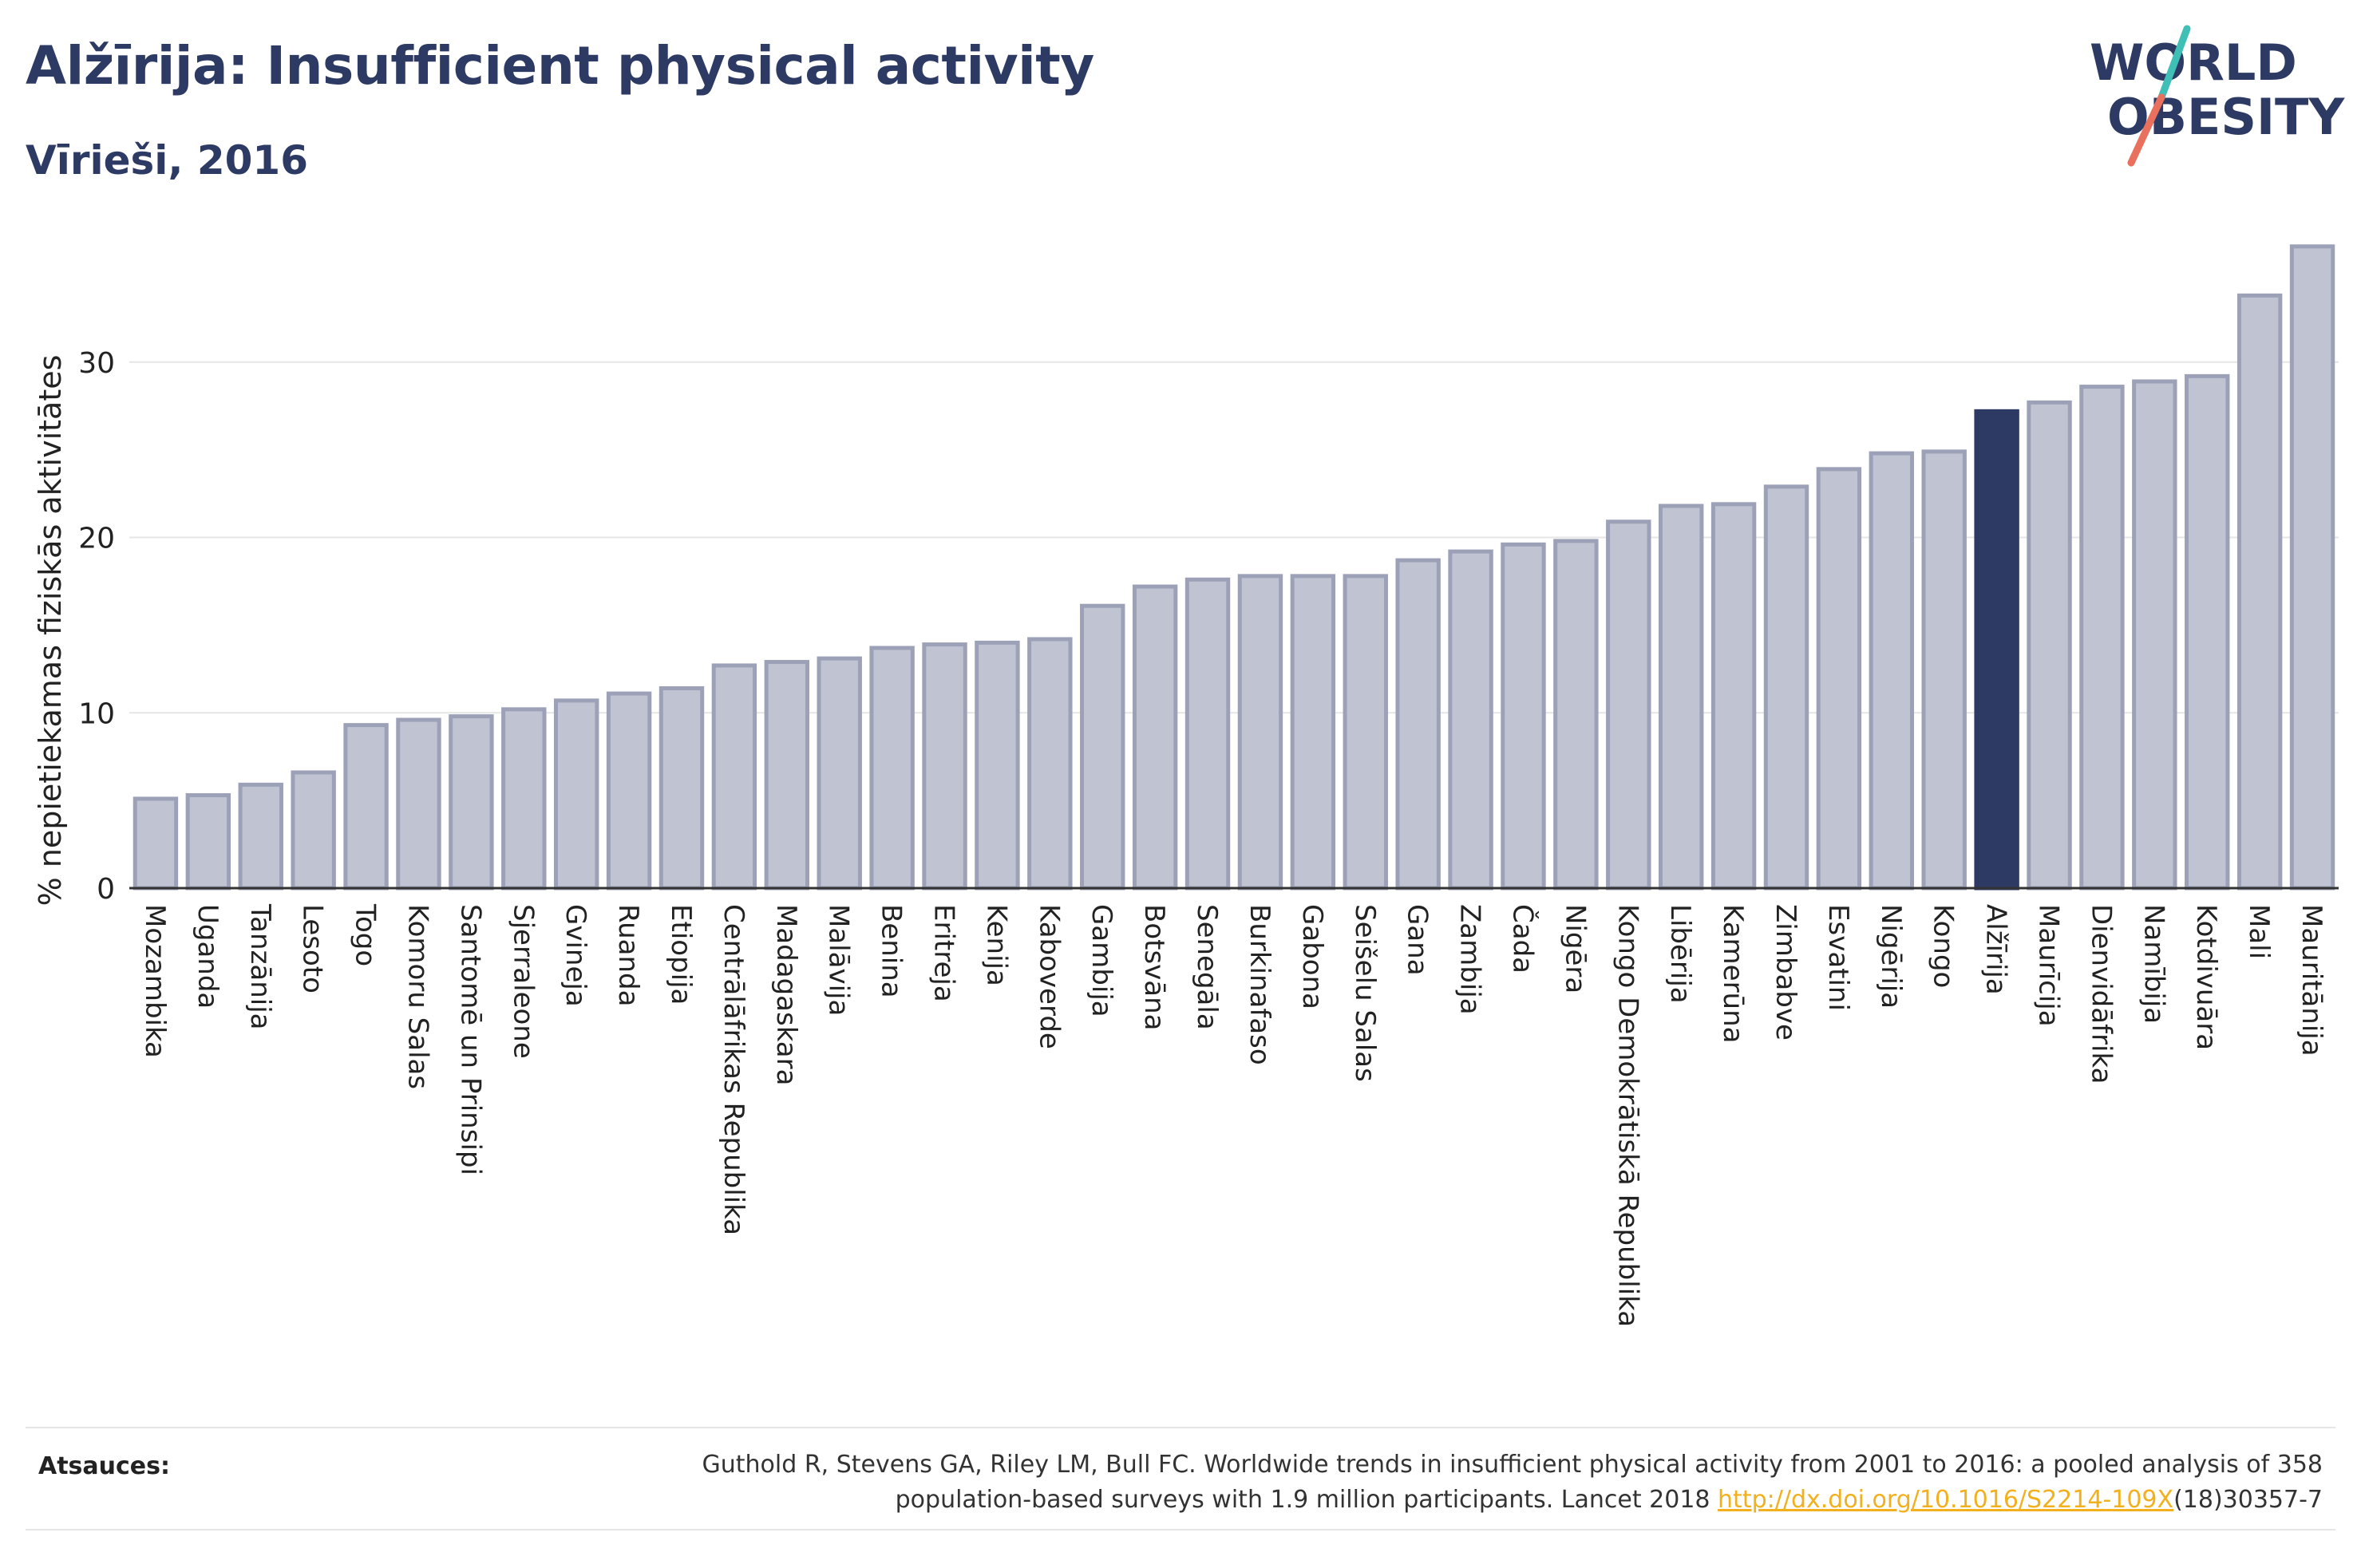  I want to click on sources-label: Atsauces:, so click(104, 1466).